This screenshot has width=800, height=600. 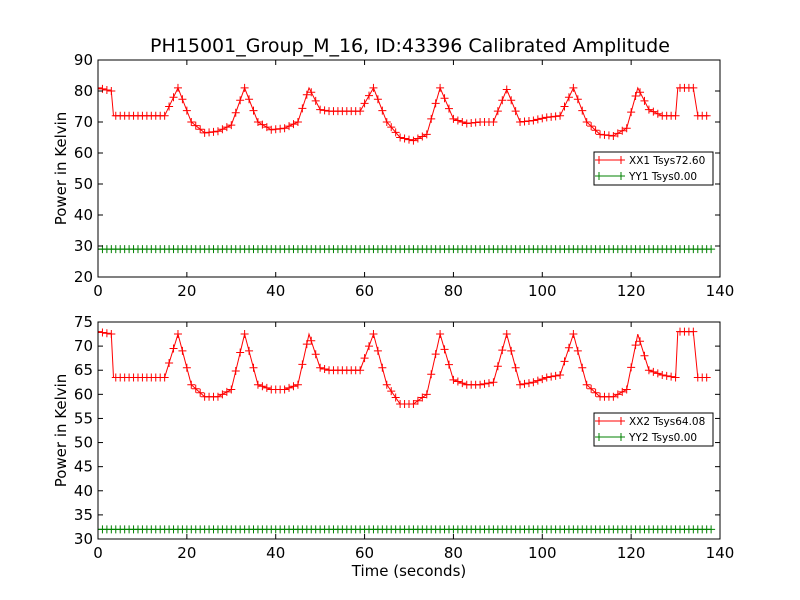 What do you see at coordinates (186, 553) in the screenshot?
I see `x-tick-label: 20` at bounding box center [186, 553].